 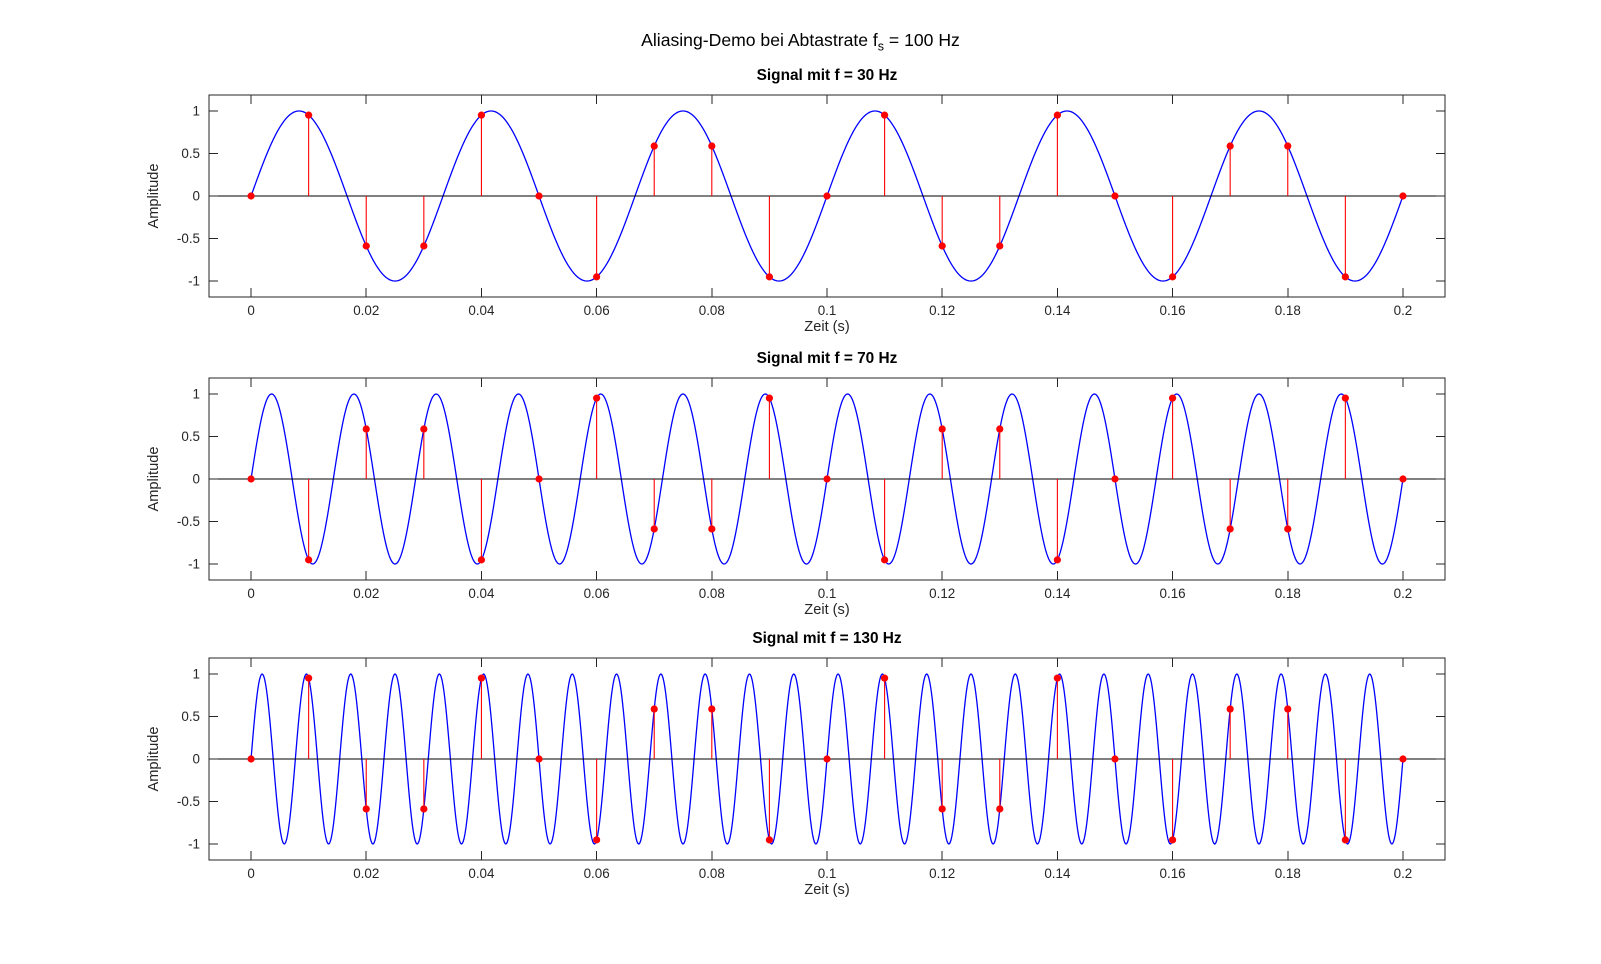 I want to click on x-axis-label-70hz: Zeit (s), so click(x=827, y=610).